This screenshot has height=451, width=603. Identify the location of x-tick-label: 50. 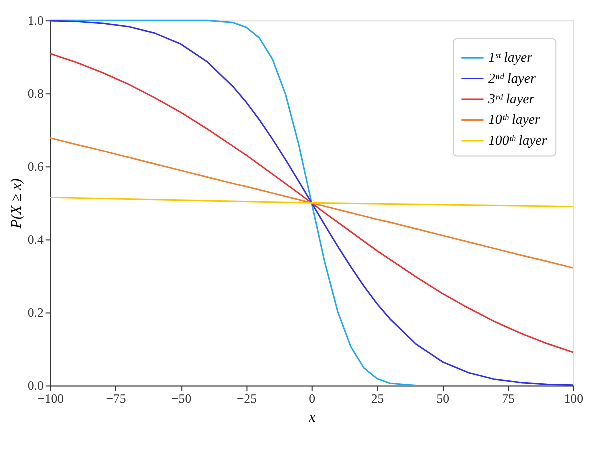
(443, 399).